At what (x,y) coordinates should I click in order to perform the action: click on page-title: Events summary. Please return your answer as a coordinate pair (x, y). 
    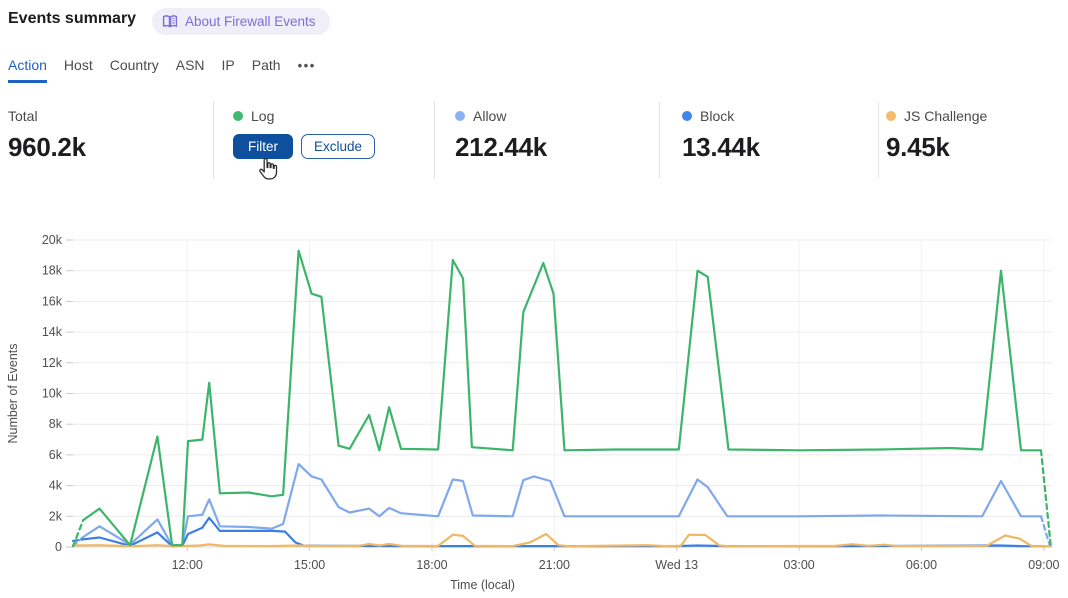
    Looking at the image, I should click on (72, 18).